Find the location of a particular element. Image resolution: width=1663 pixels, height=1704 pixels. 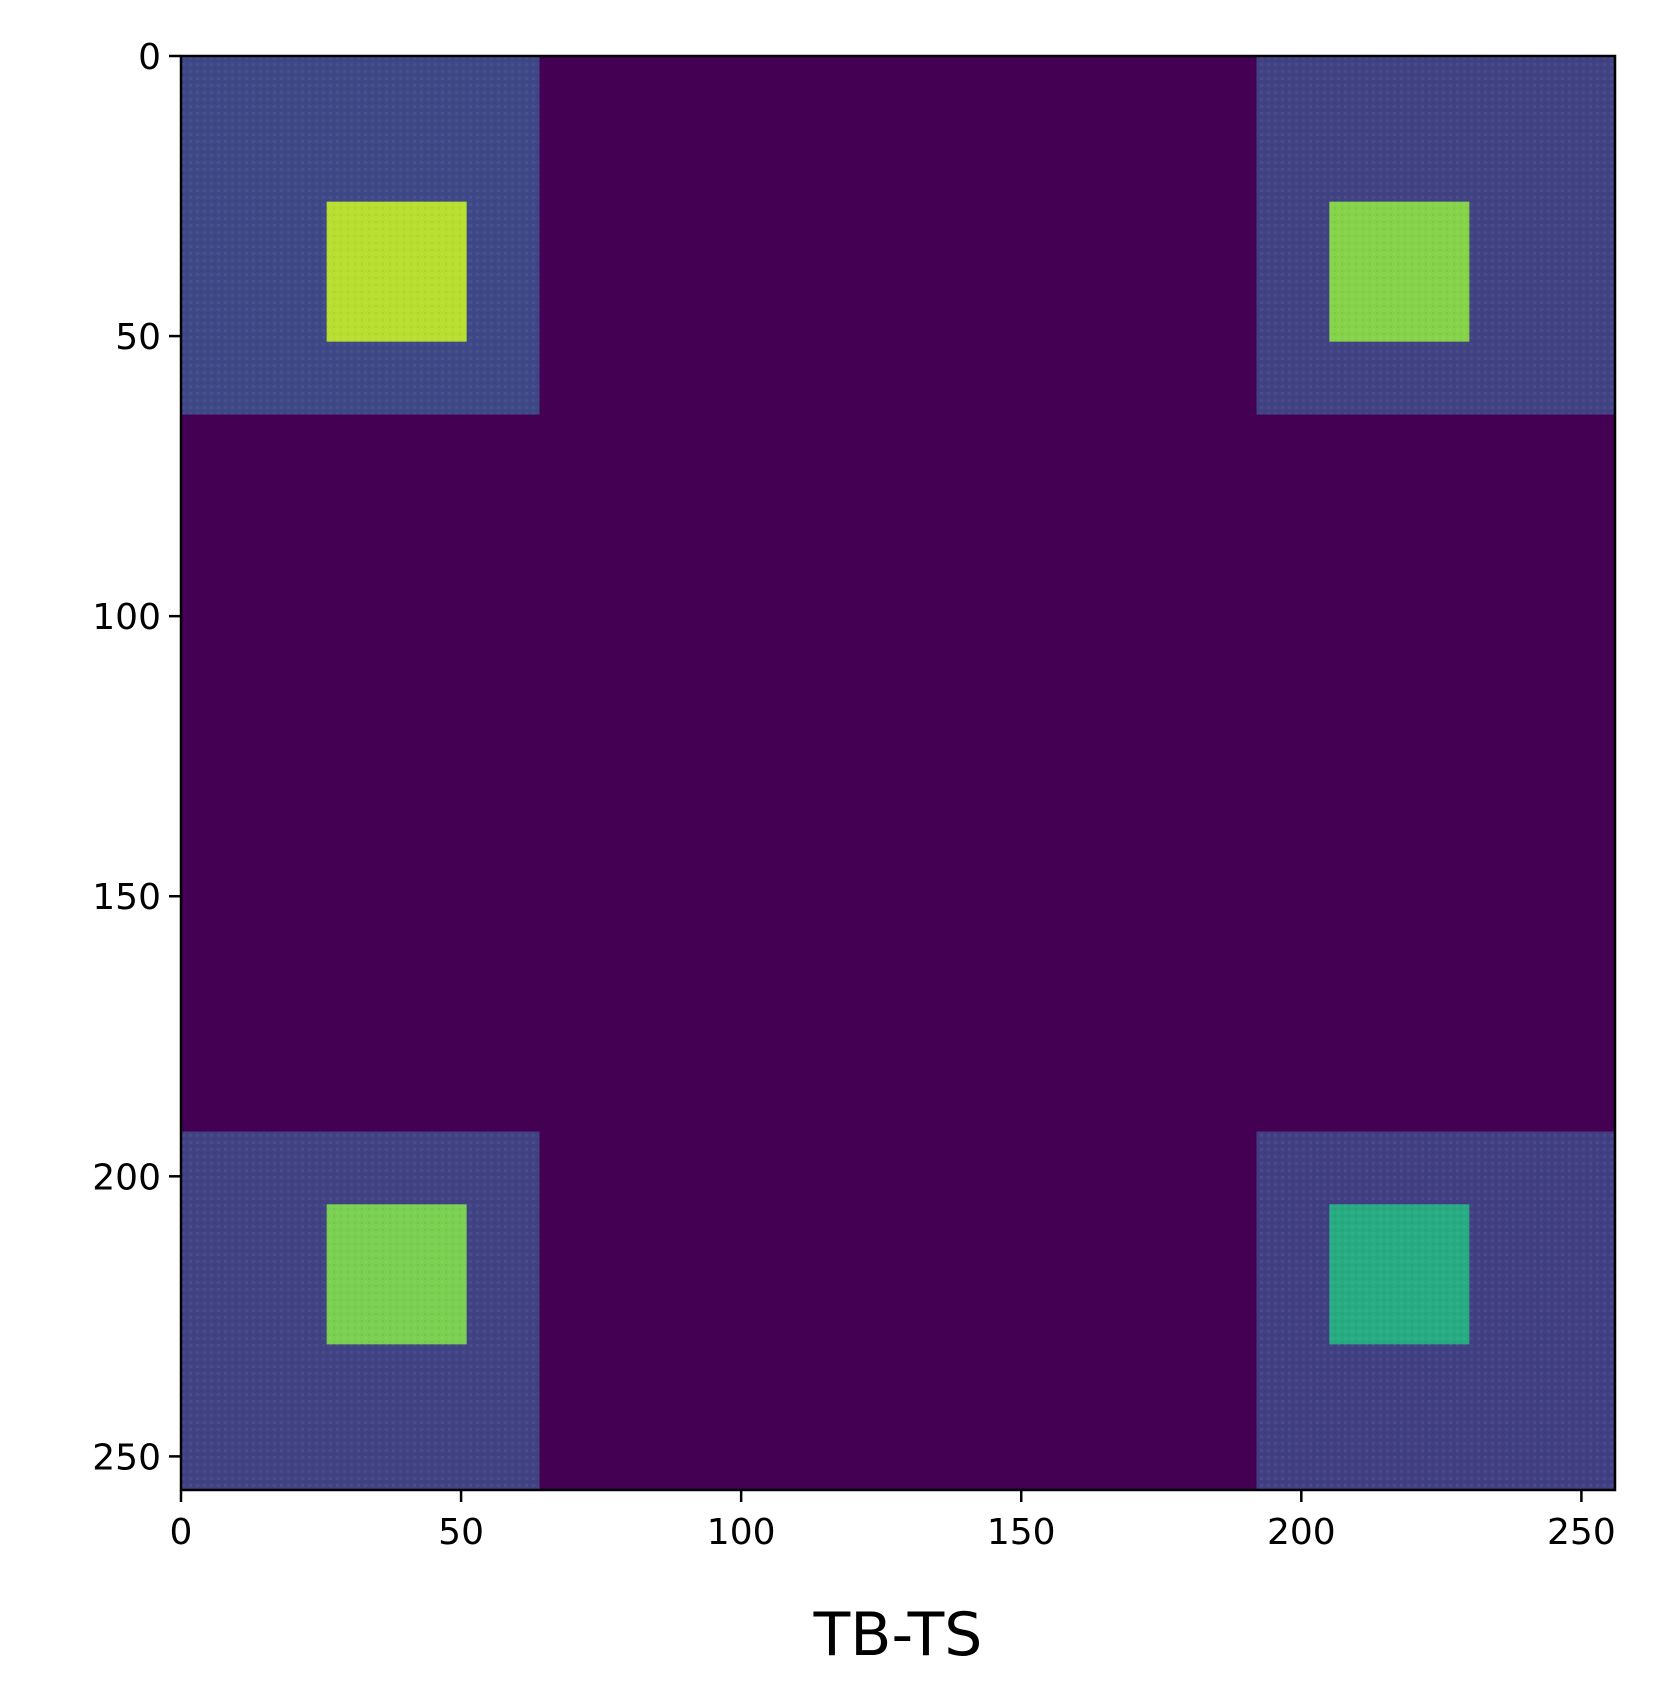

y-tick-label: 200 is located at coordinates (126, 1177).